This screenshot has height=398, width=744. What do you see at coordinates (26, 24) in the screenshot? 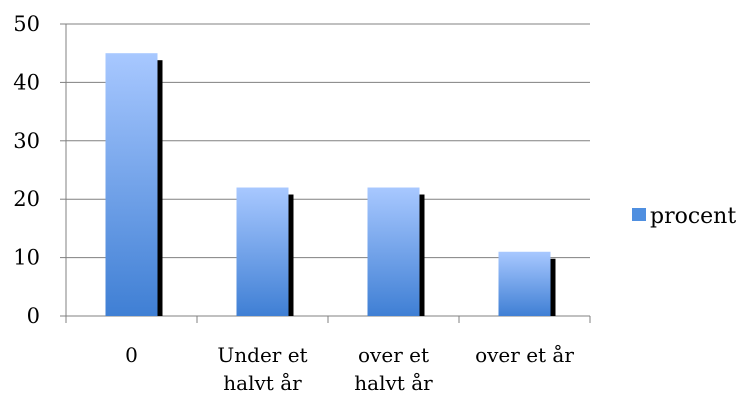
I see `y-tick-label: 50` at bounding box center [26, 24].